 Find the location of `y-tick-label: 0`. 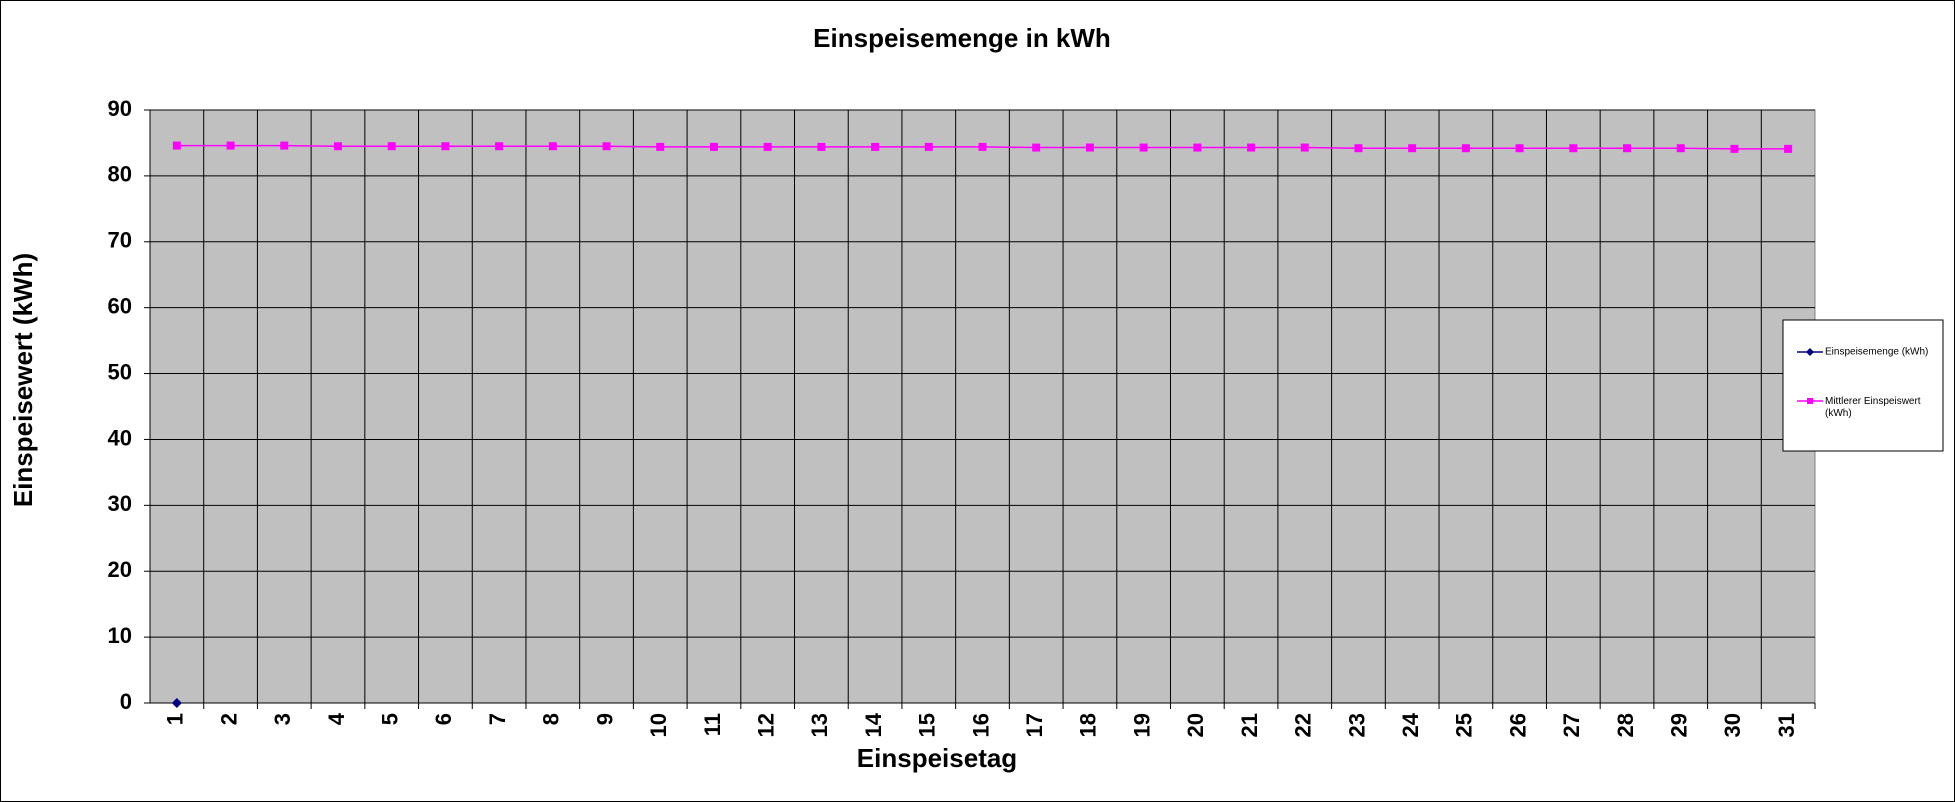

y-tick-label: 0 is located at coordinates (126, 701).